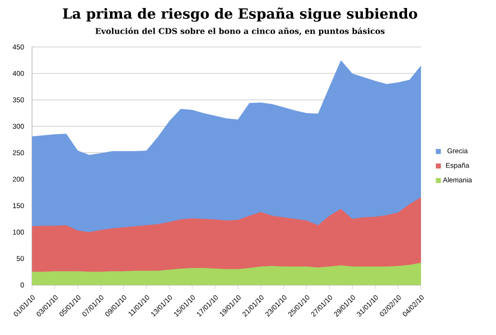 This screenshot has width=496, height=335. Describe the element at coordinates (240, 32) in the screenshot. I see `chart-subtitle: Evolución del CDS sobre el bono a cinco años, en puntos básicos` at that location.